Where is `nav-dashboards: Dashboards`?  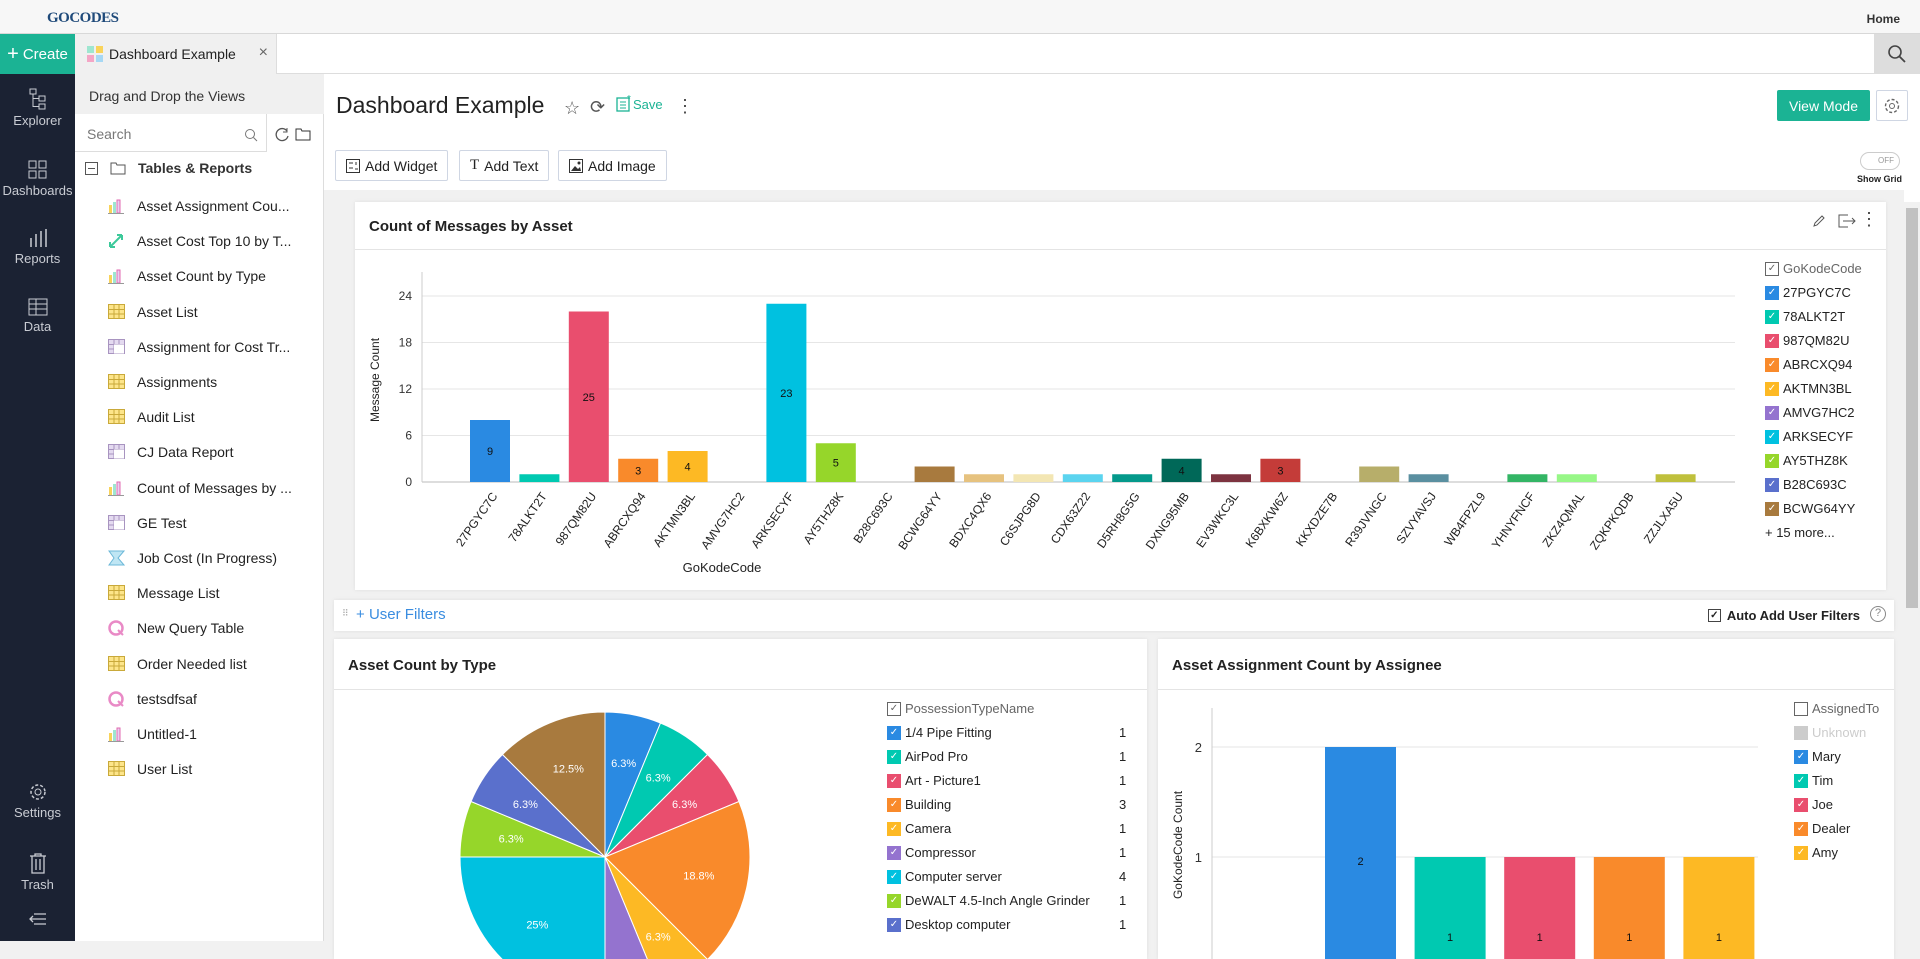
nav-dashboards: Dashboards is located at coordinates (37, 179).